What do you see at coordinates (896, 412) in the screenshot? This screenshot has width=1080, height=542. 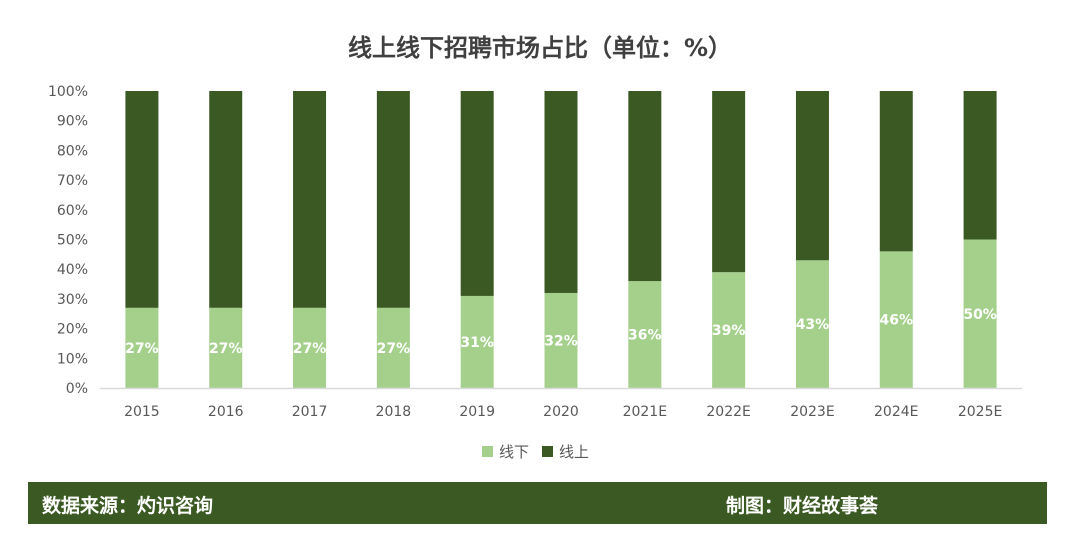 I see `x-tick-label: 2024E` at bounding box center [896, 412].